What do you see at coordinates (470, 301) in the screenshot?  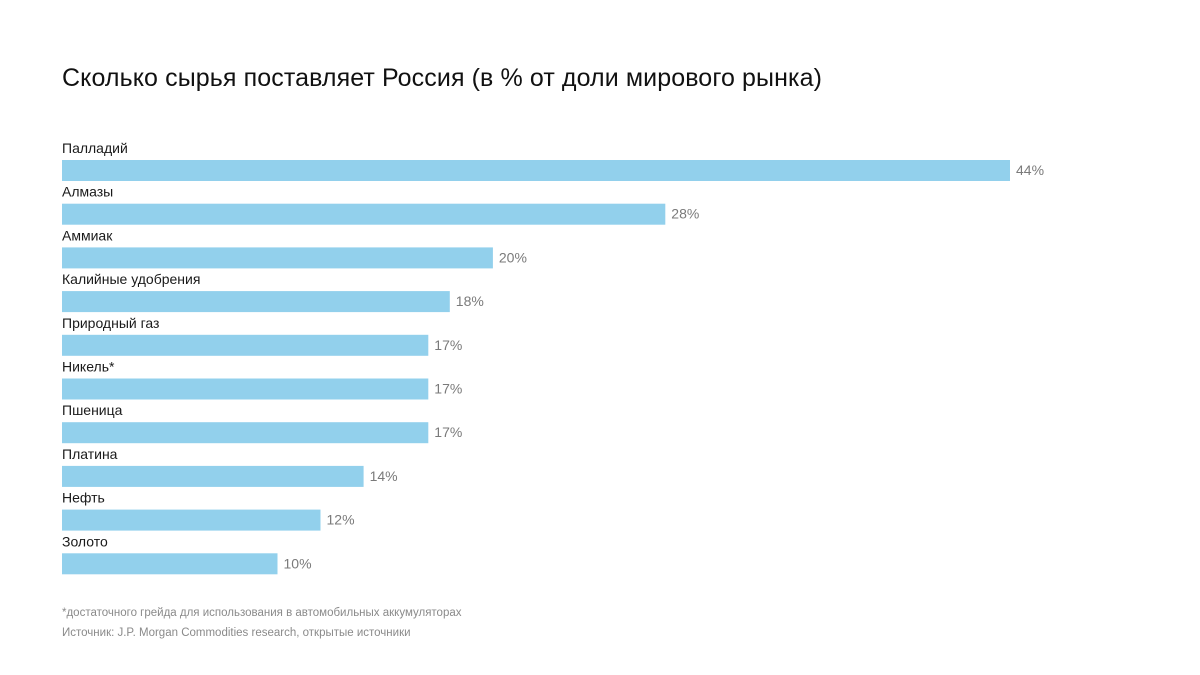 I see `value-label: 18%` at bounding box center [470, 301].